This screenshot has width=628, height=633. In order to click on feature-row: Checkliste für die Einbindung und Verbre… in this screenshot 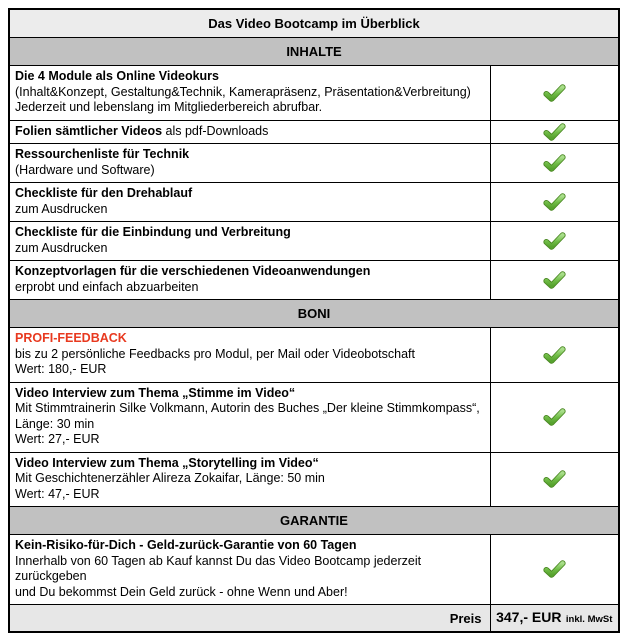, I will do `click(314, 241)`.